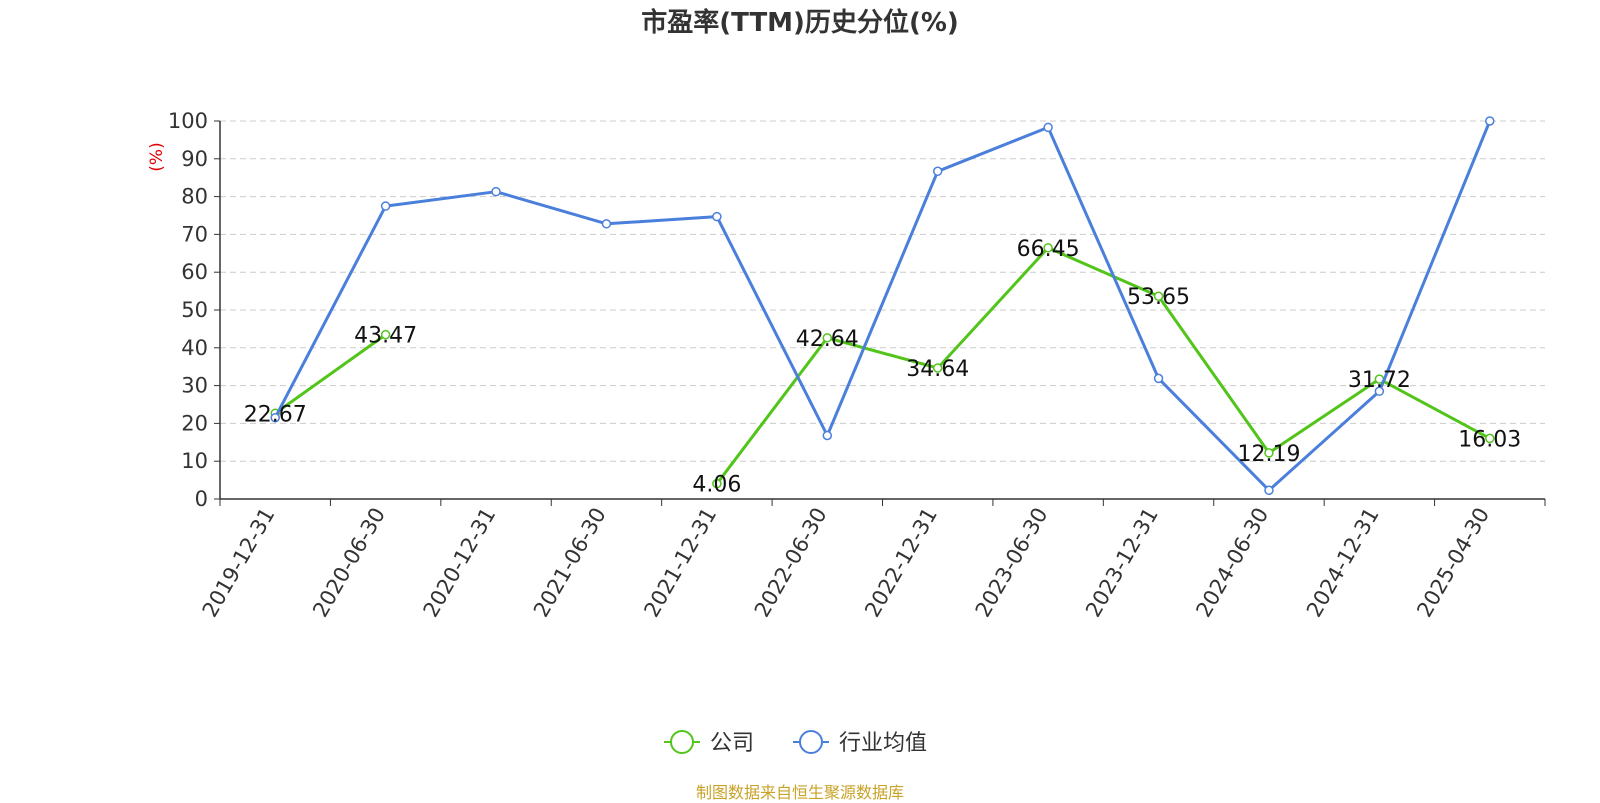 The height and width of the screenshot is (803, 1600). I want to click on y-tick-label: 70, so click(194, 234).